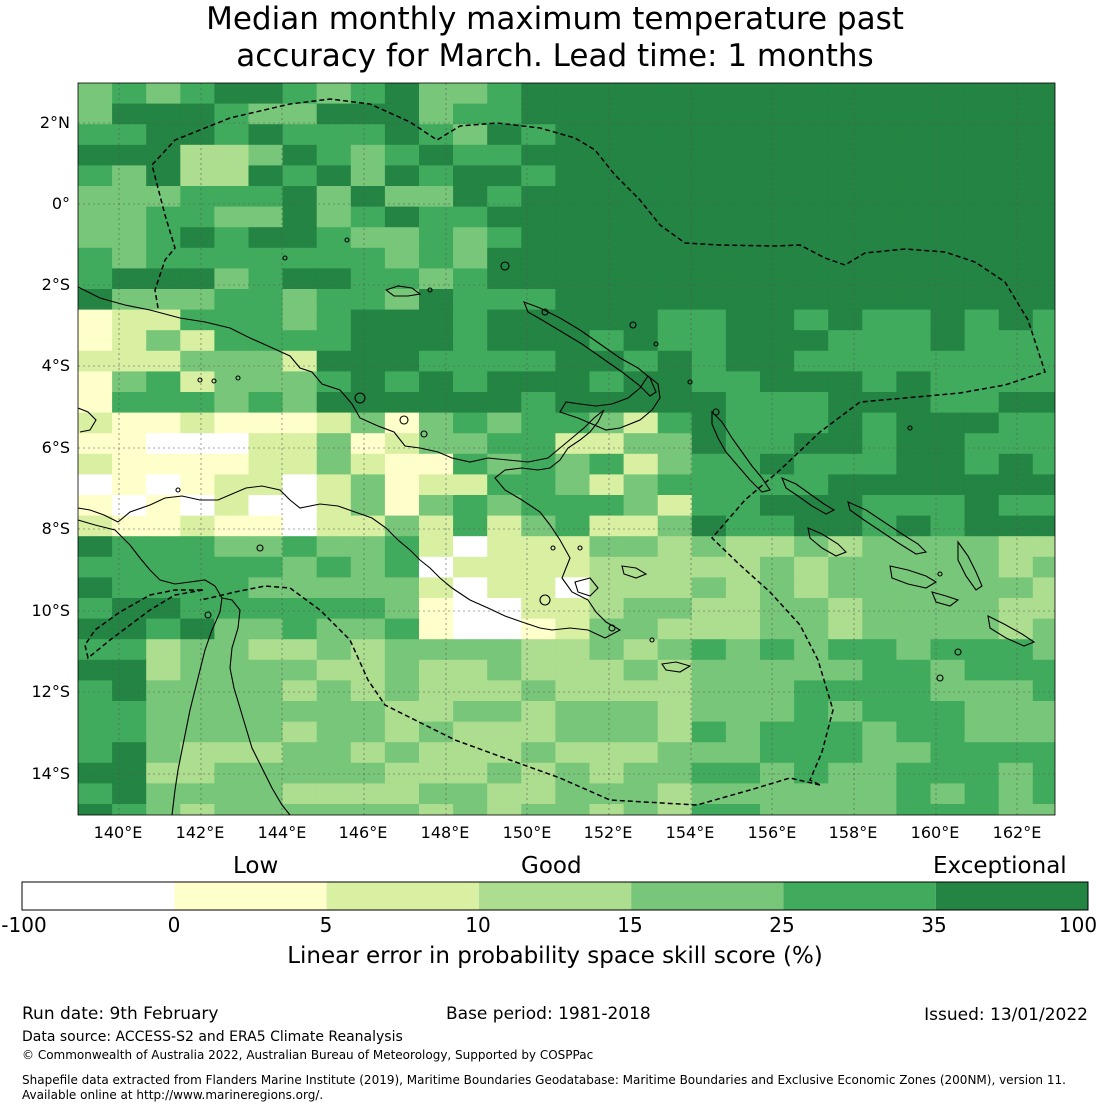 Image resolution: width=1110 pixels, height=1110 pixels. Describe the element at coordinates (970, 565) in the screenshot. I see `coastline-malaita` at that location.